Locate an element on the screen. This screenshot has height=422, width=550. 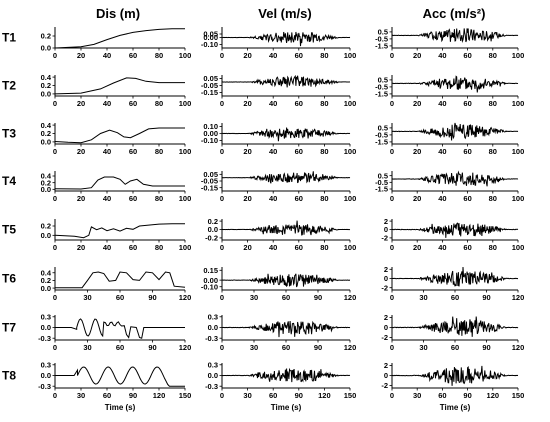
y-tick-label: 0.10 is located at coordinates (210, 126).